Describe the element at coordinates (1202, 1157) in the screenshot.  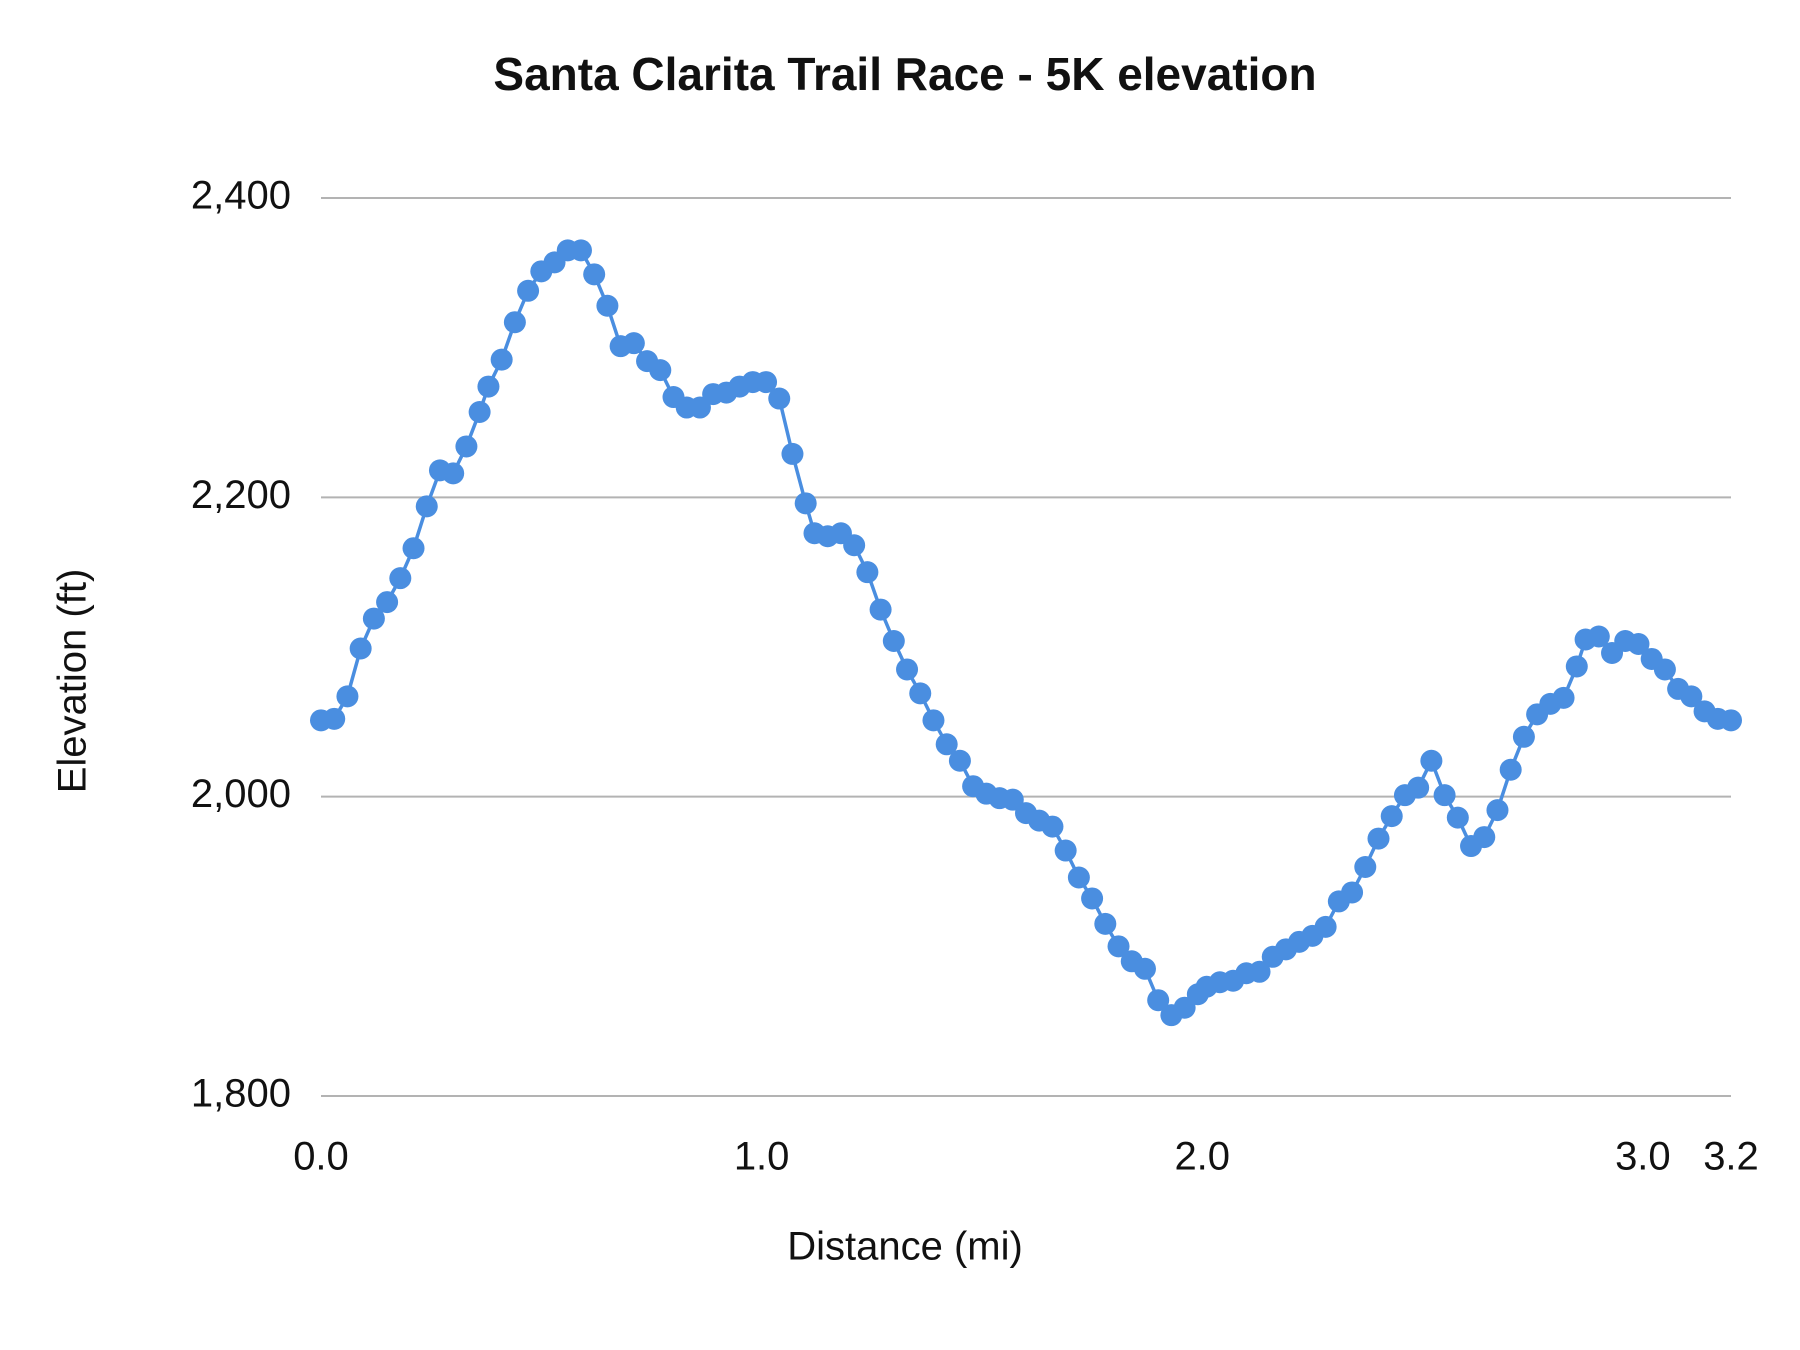
I see `x-tick-label: 2.0` at that location.